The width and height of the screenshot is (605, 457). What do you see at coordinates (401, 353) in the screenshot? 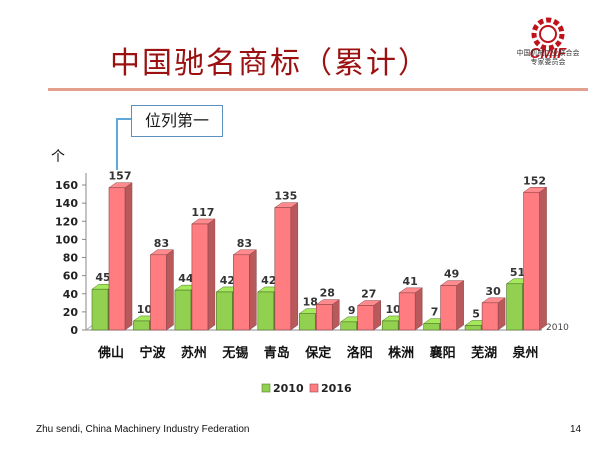
I see `category-label-株洲: 株洲` at bounding box center [401, 353].